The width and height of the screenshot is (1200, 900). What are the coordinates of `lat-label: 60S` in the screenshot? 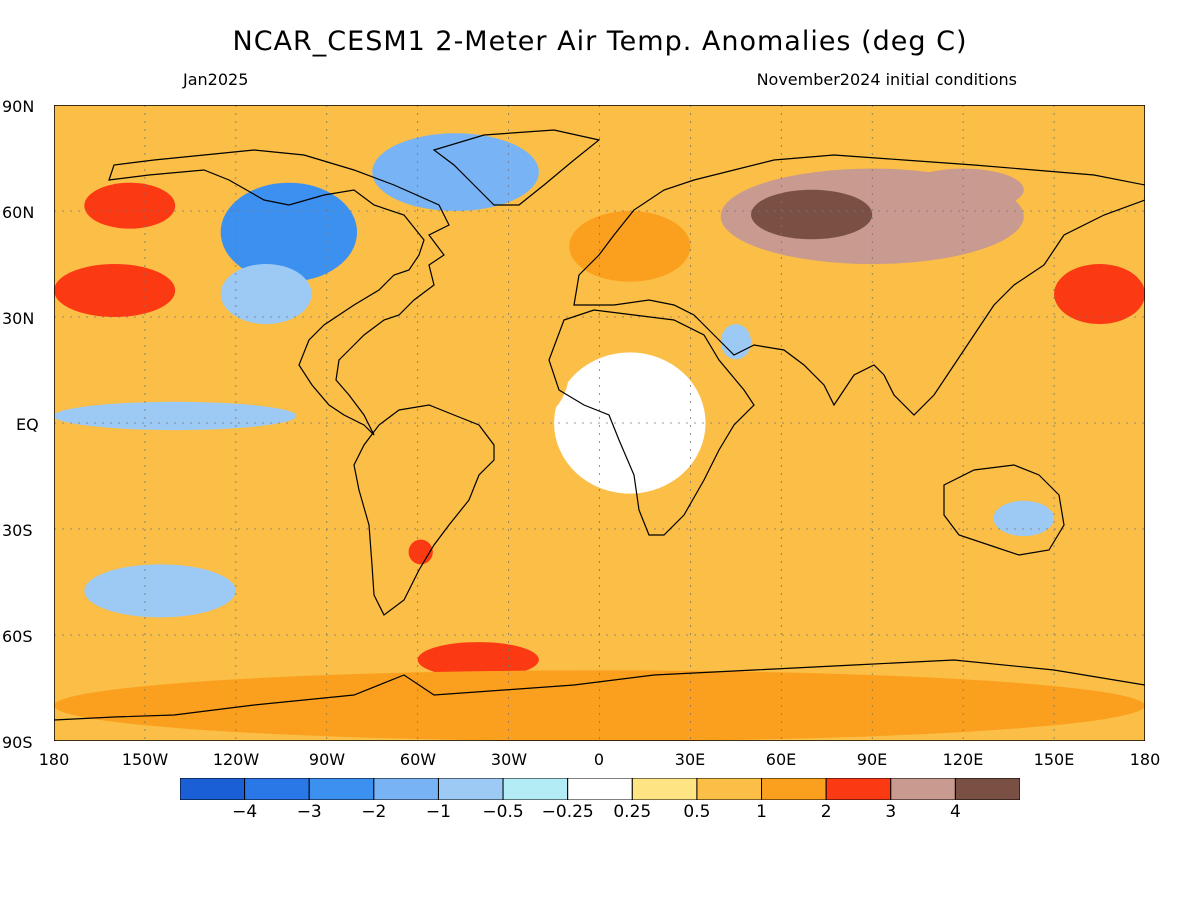 It's located at (17, 636).